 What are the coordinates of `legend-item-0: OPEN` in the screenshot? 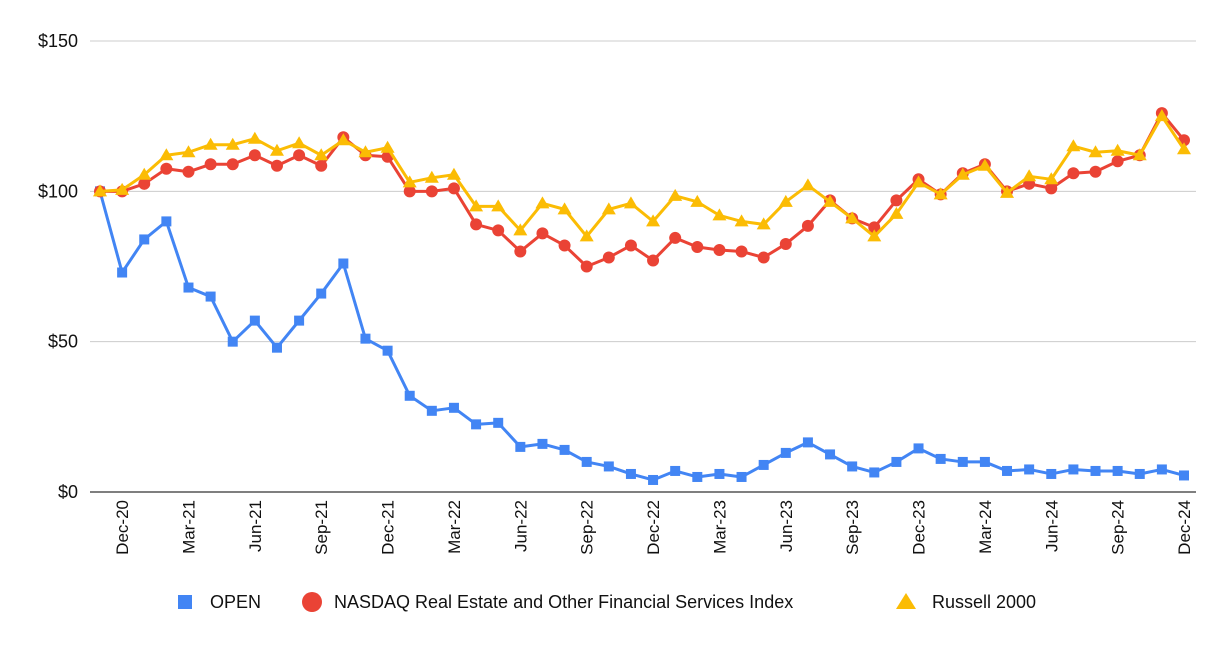 It's located at (219, 602).